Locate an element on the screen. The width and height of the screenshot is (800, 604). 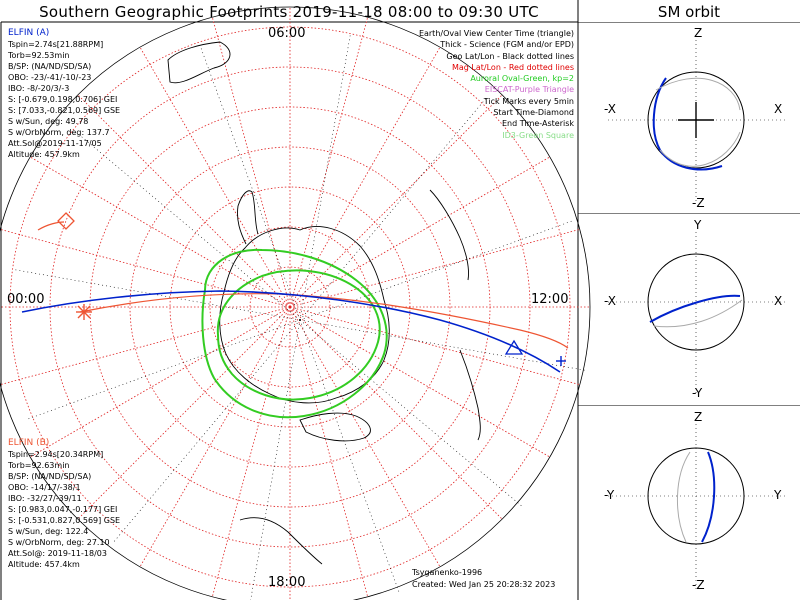
auroral-oval is located at coordinates (294, 333).